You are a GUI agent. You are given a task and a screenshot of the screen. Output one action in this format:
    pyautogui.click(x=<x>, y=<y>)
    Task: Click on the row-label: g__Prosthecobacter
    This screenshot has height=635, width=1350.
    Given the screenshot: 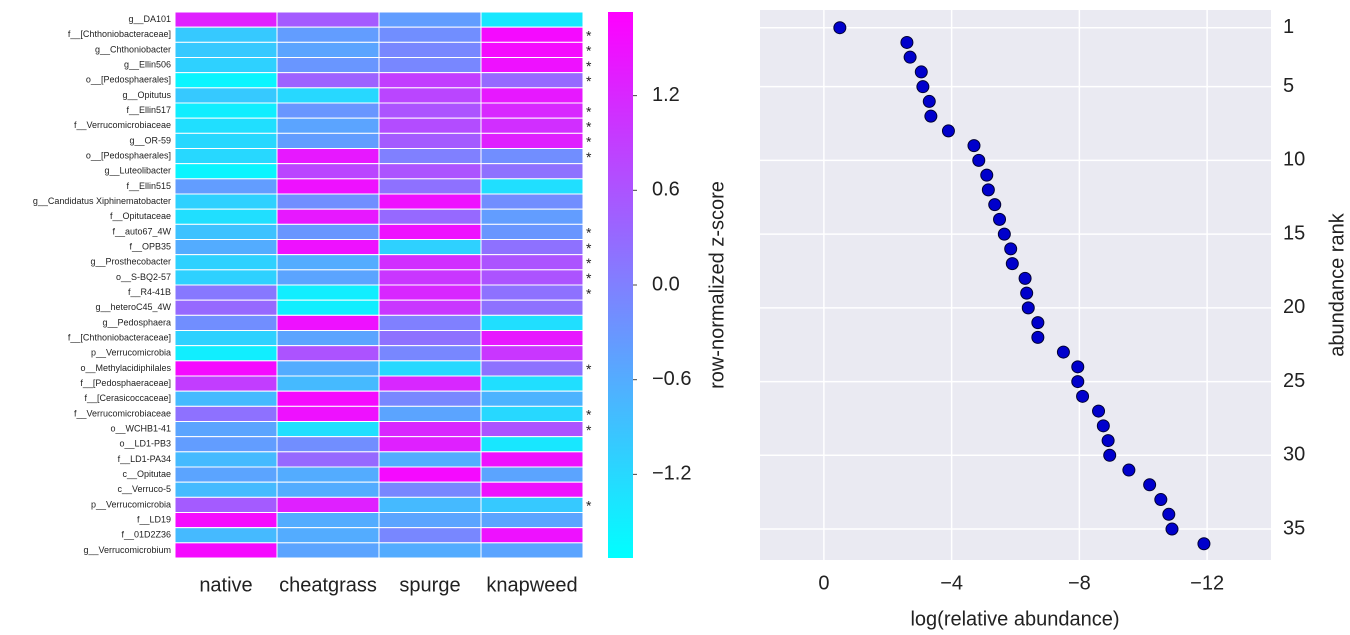 What is the action you would take?
    pyautogui.click(x=130, y=262)
    